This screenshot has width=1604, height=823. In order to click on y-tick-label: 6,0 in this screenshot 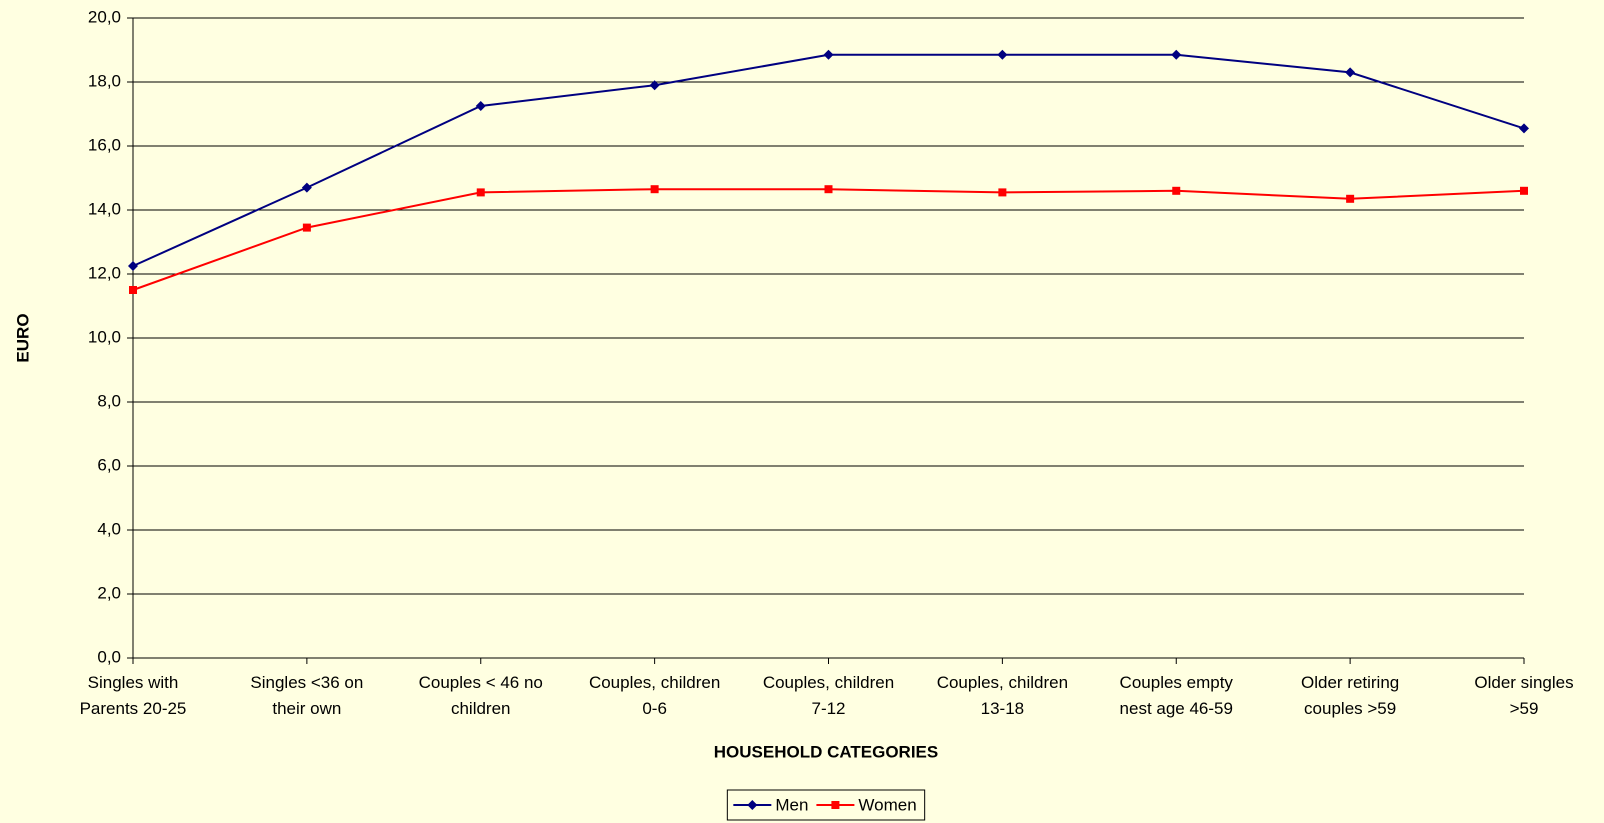, I will do `click(109, 464)`.